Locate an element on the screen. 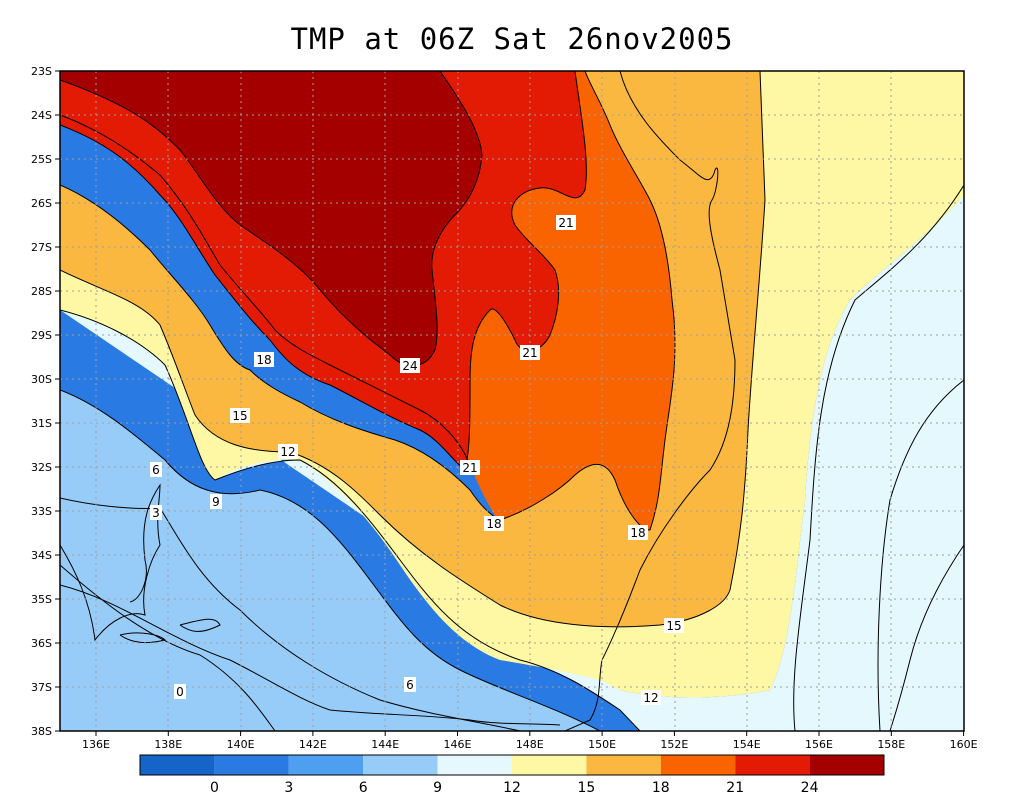 The height and width of the screenshot is (800, 1024). lon-tick-label: 160E is located at coordinates (964, 744).